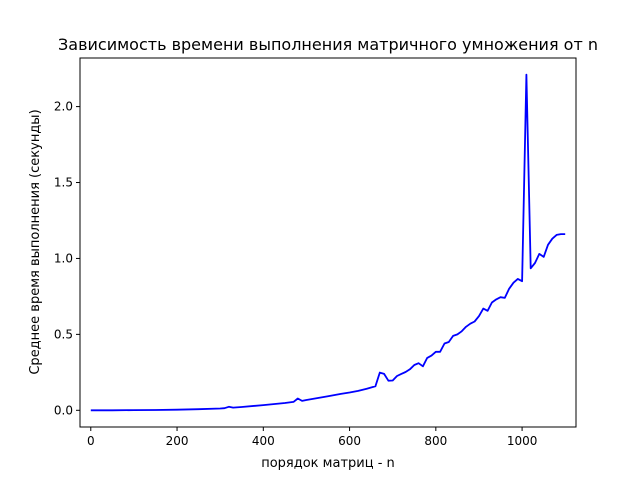  What do you see at coordinates (328, 463) in the screenshot?
I see `x-axis-label: порядок матриц - n` at bounding box center [328, 463].